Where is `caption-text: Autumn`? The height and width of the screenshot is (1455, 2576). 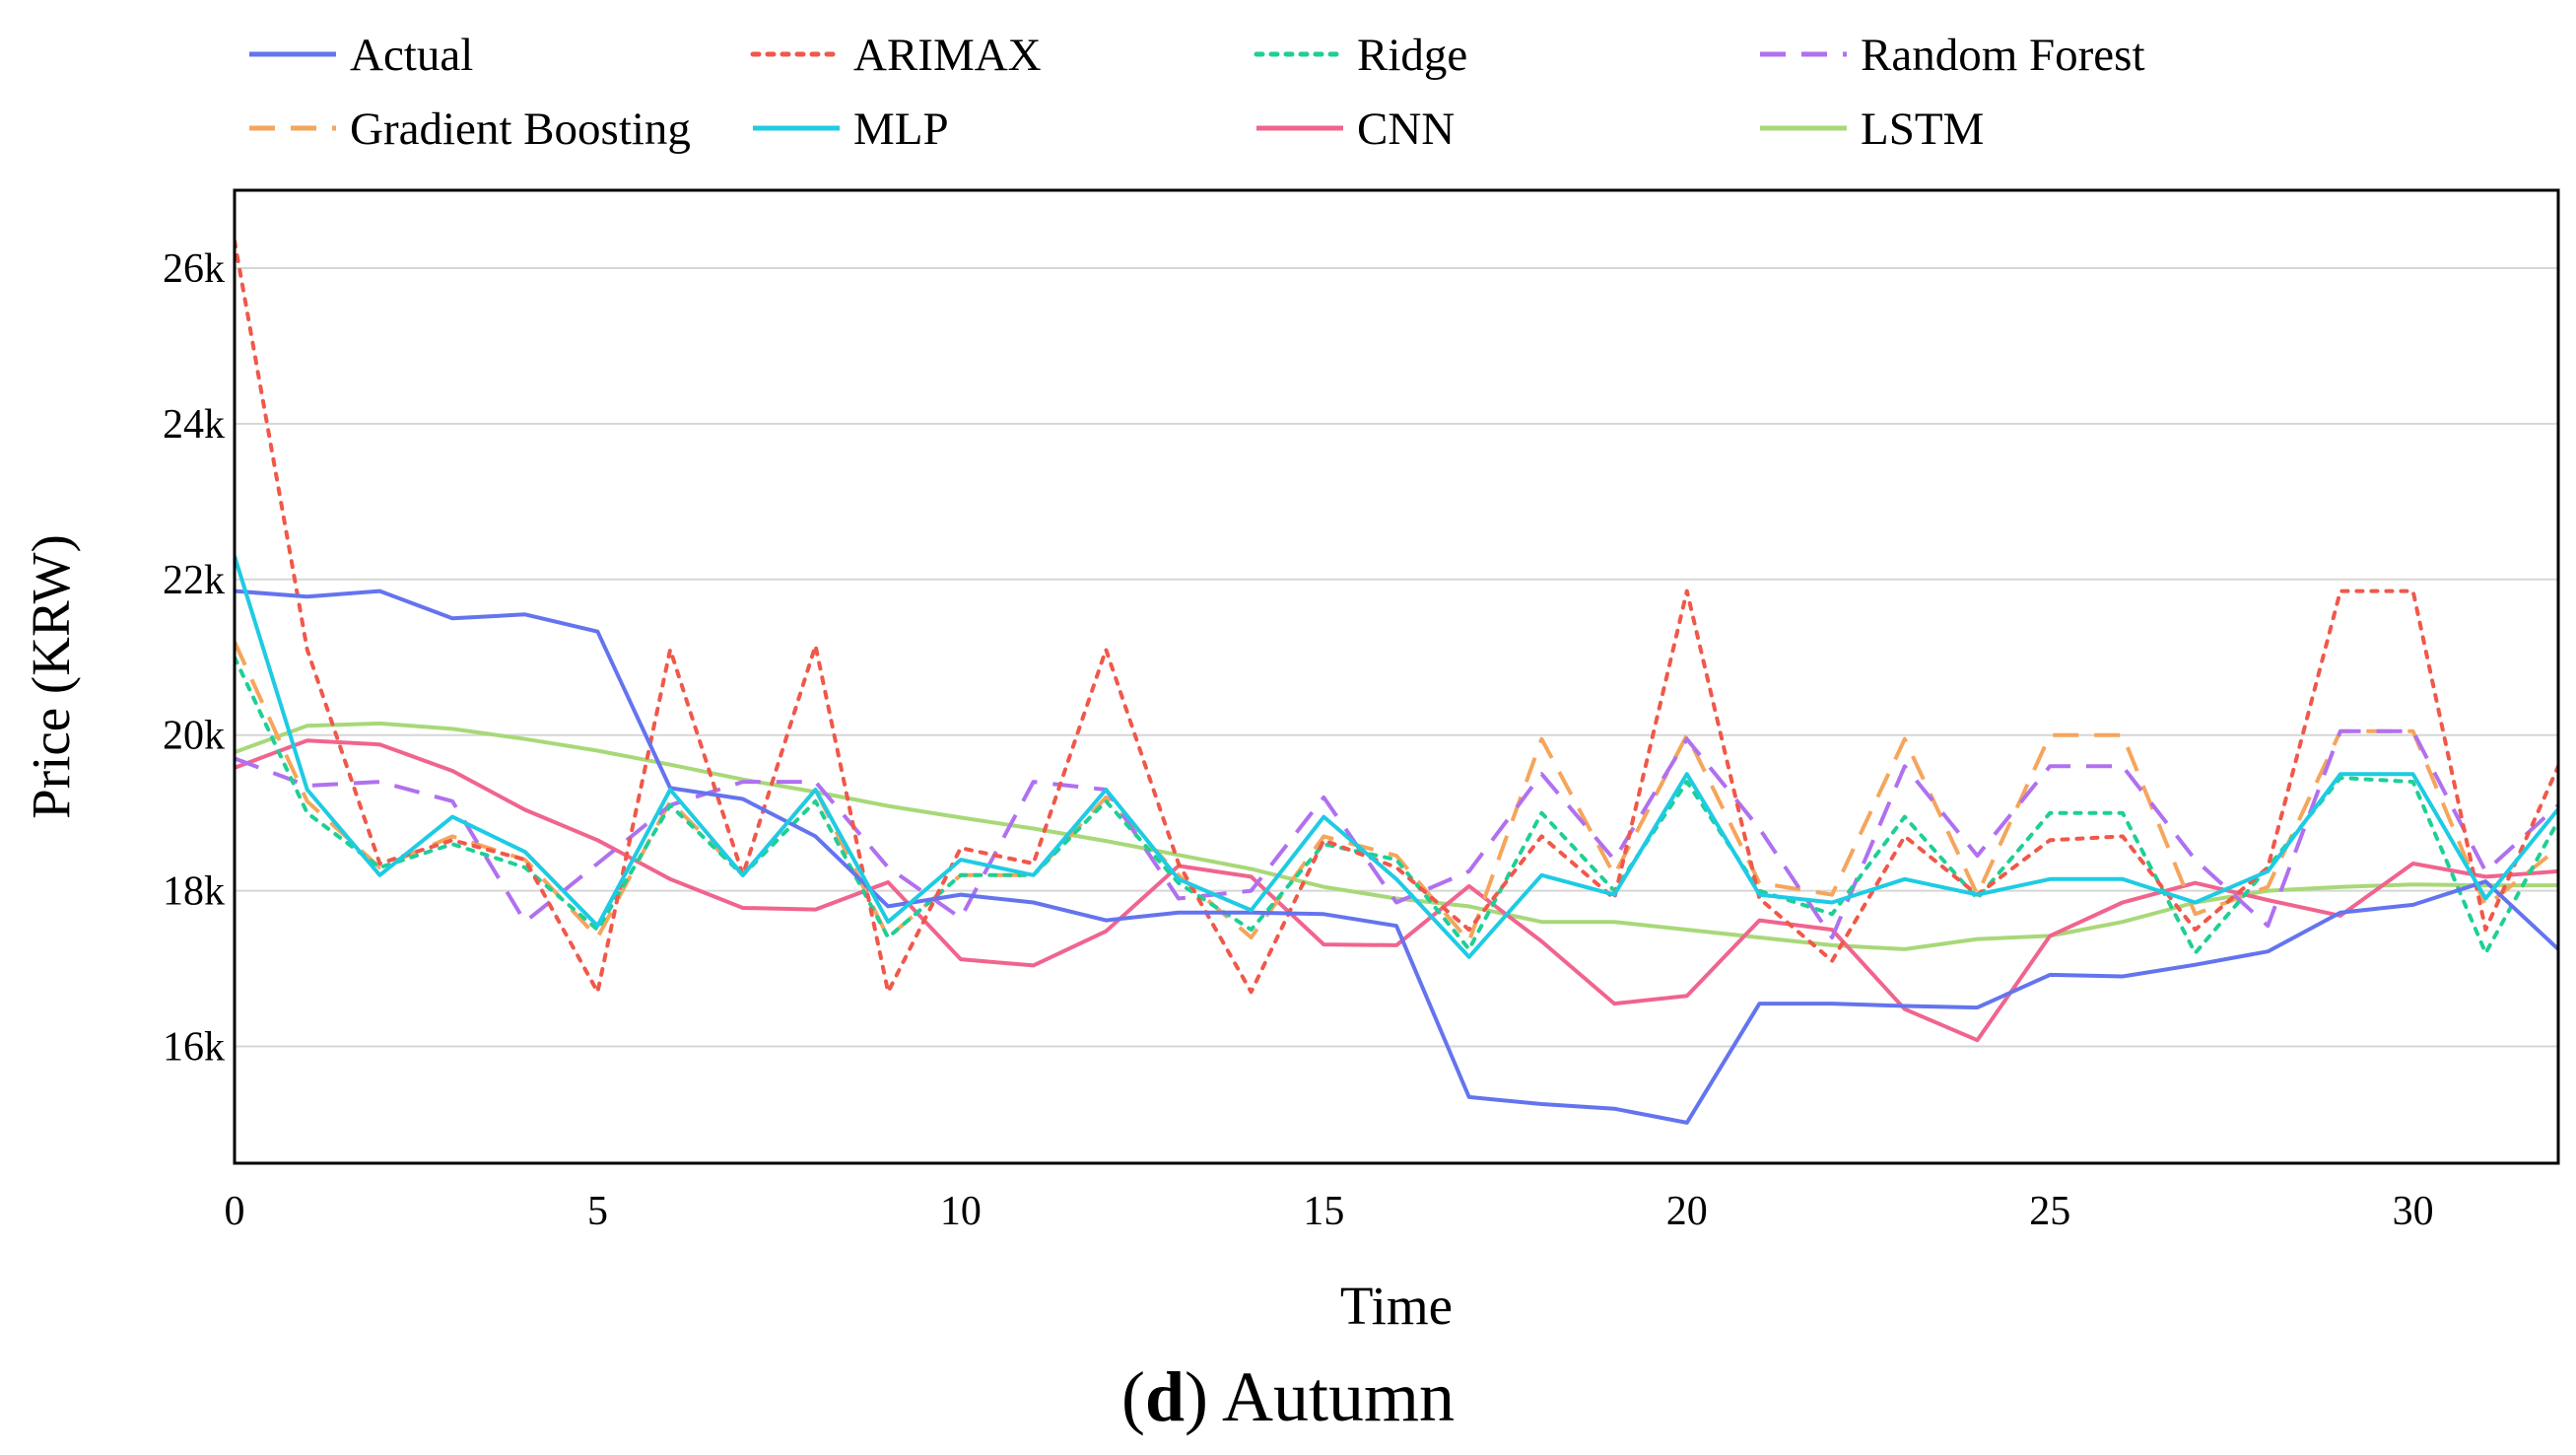 caption-text: Autumn is located at coordinates (1339, 1396).